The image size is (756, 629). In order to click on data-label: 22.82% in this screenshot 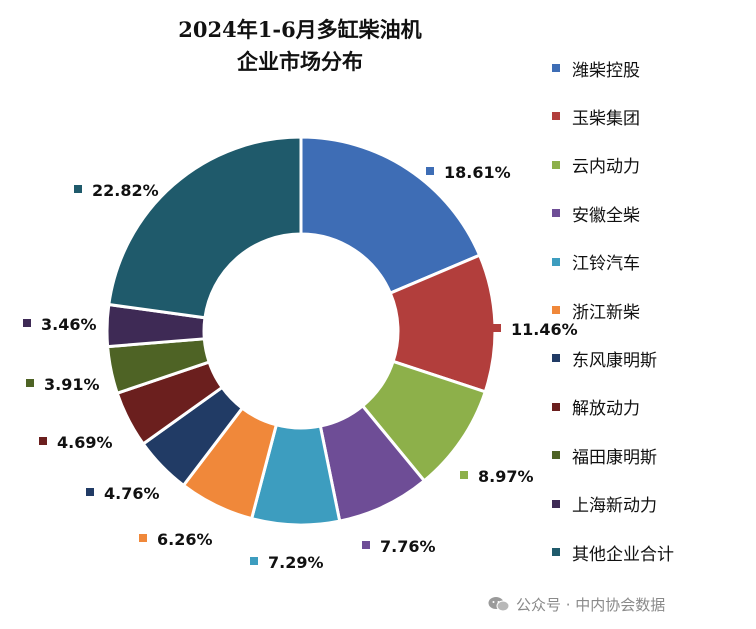, I will do `click(125, 190)`.